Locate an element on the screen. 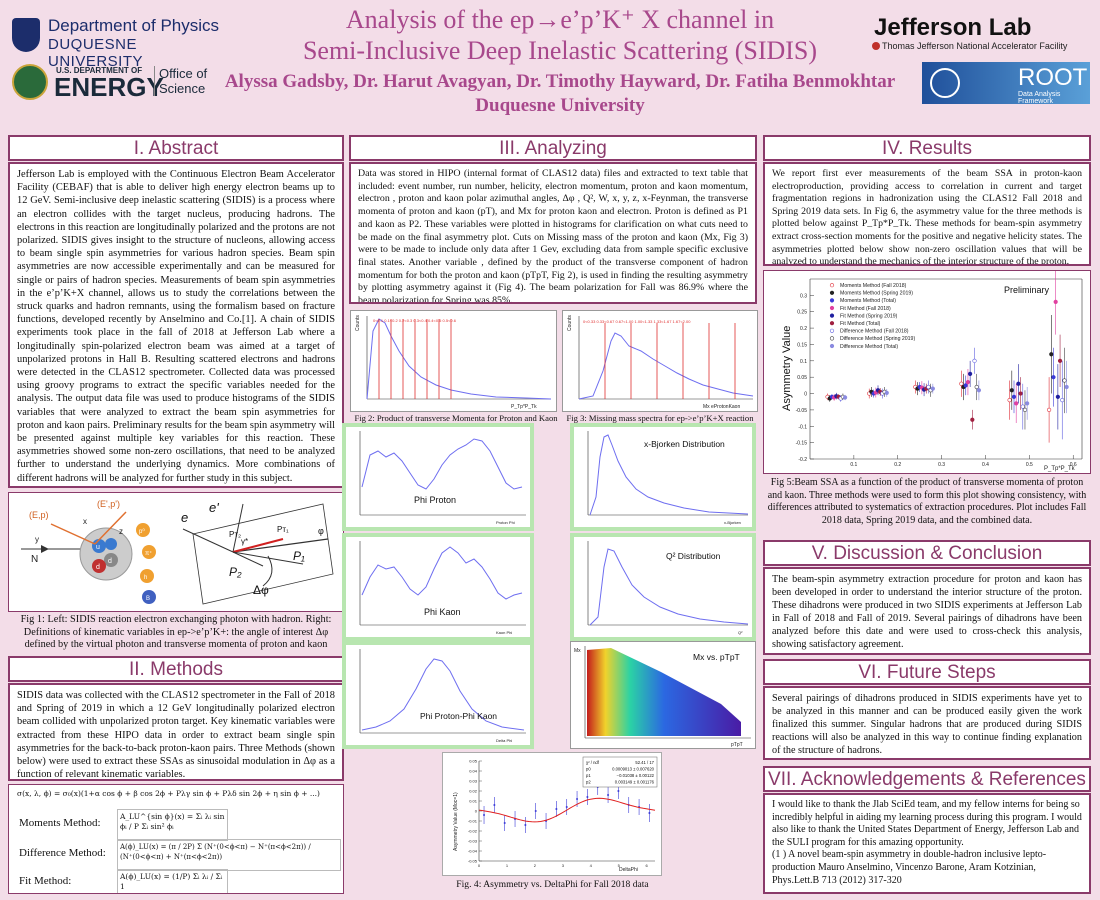 The width and height of the screenshot is (1100, 900). fig1-label-p0: p⁰ is located at coordinates (142, 531).